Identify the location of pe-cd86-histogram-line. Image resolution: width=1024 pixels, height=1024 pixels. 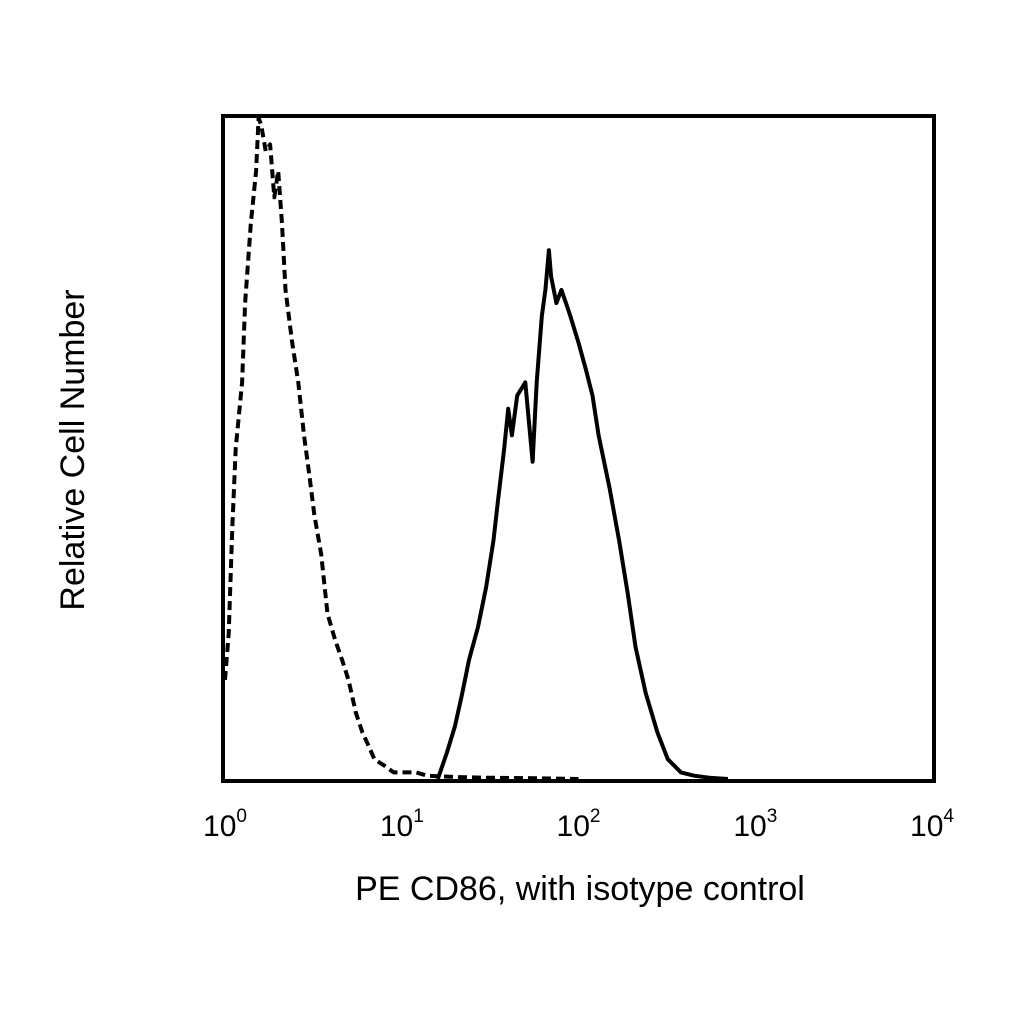
(582, 514).